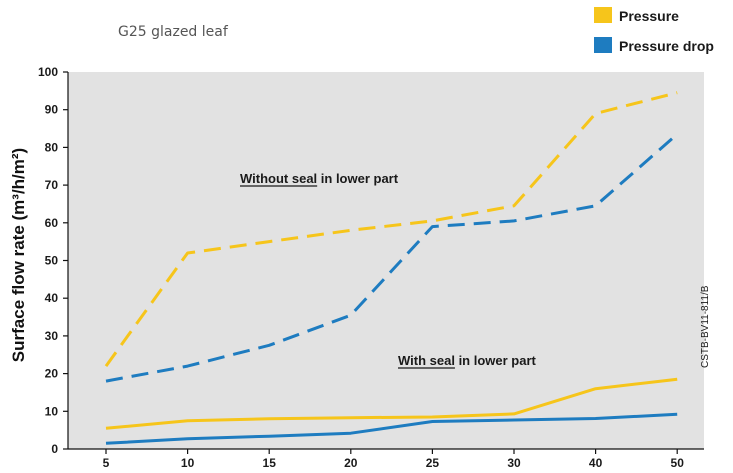 The width and height of the screenshot is (733, 473). Describe the element at coordinates (52, 147) in the screenshot. I see `y-tick-label: 80` at that location.